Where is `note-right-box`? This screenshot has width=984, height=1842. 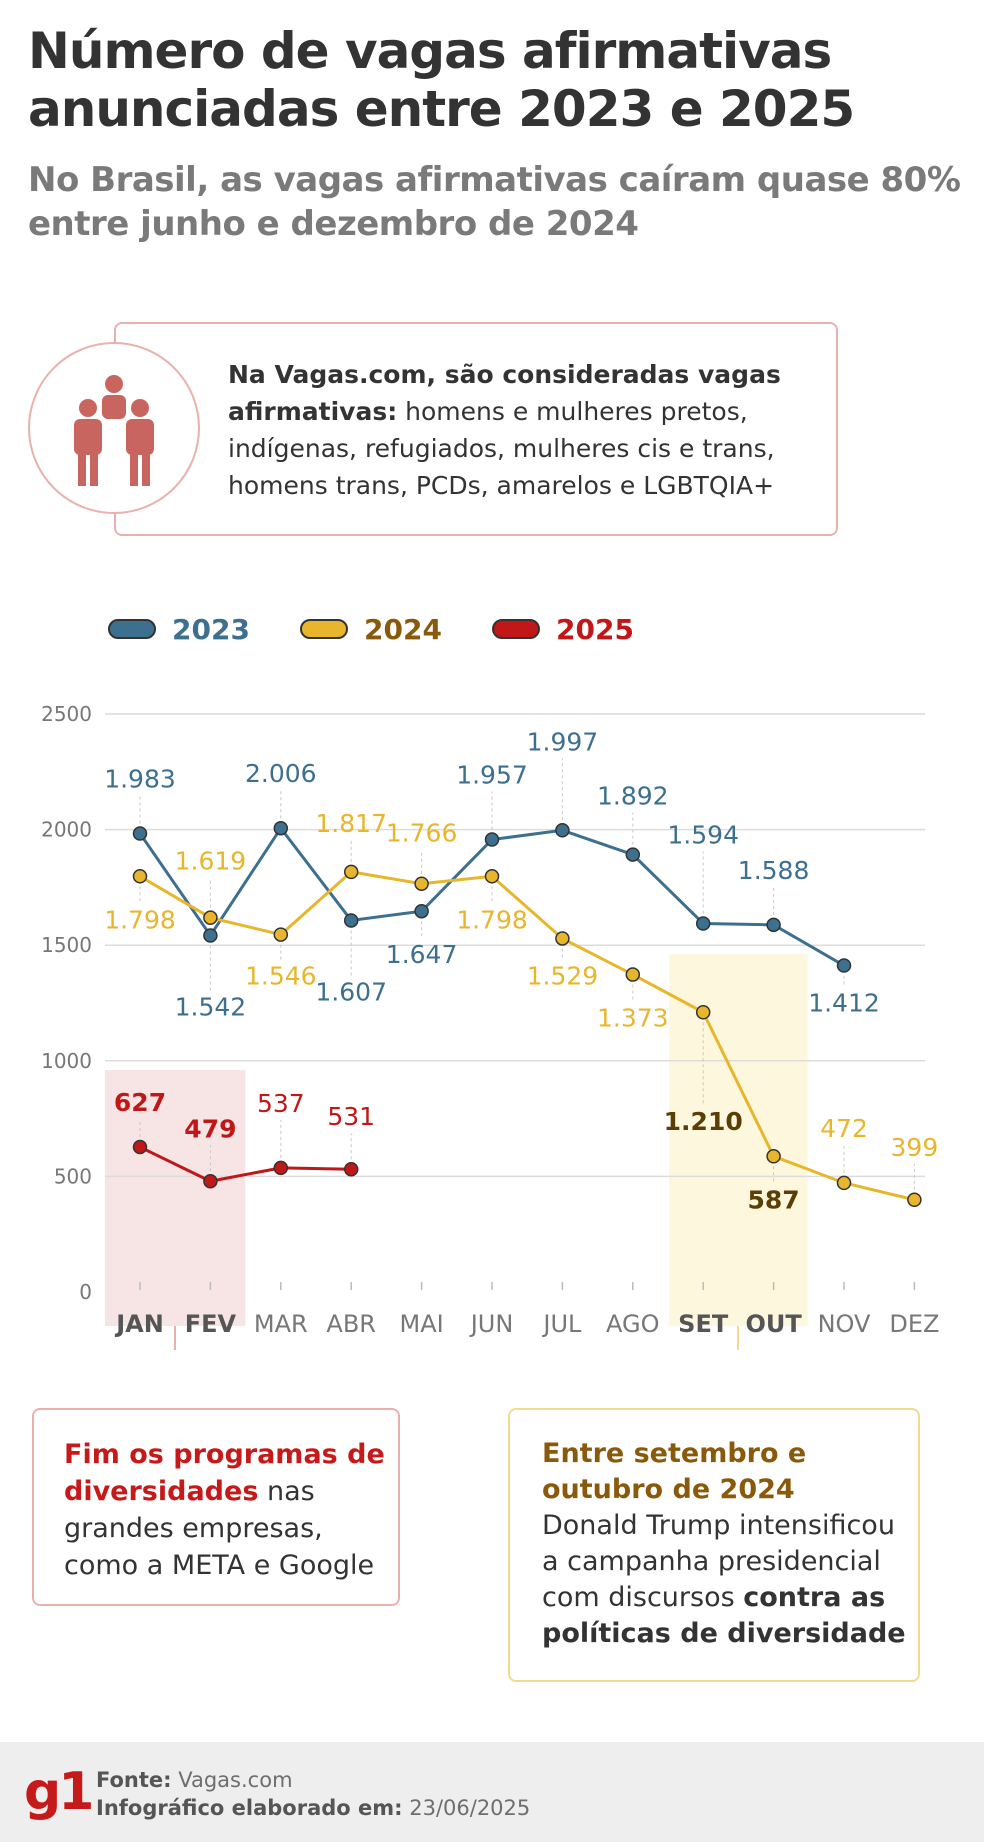
note-right-box is located at coordinates (714, 1545).